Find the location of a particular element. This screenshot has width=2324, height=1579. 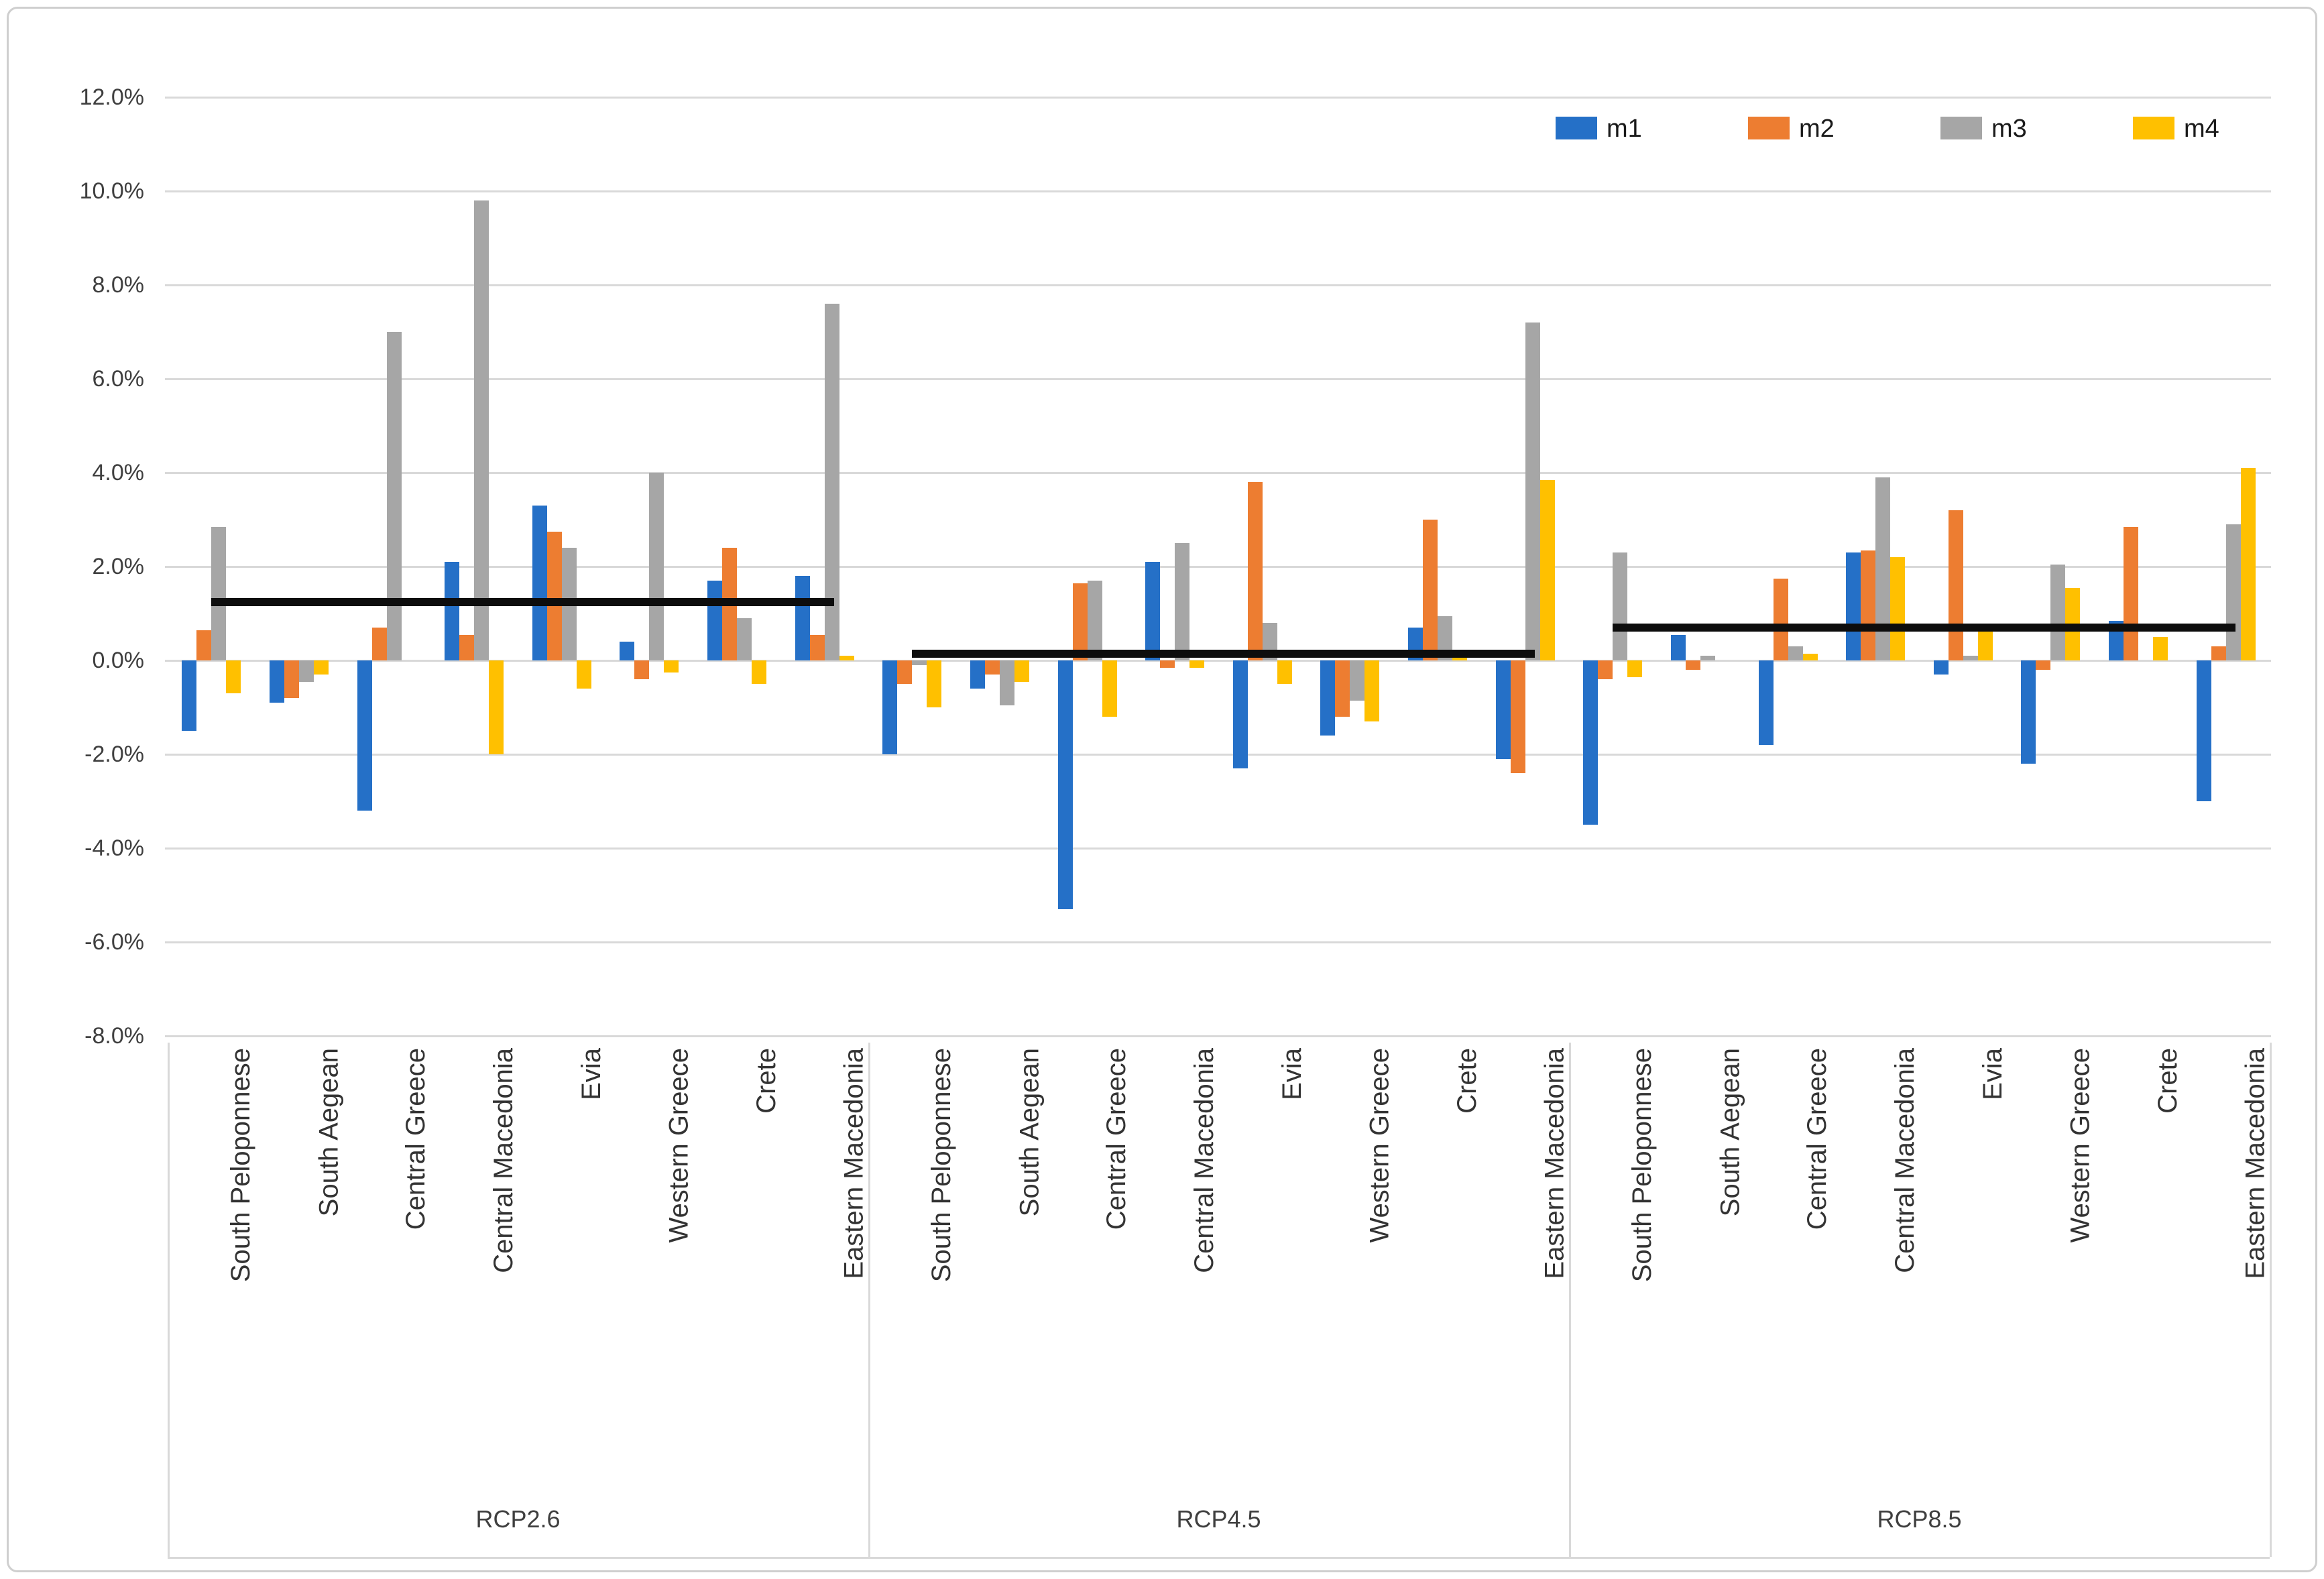

bar-RCP2.6-Central Macedonia-m1 is located at coordinates (452, 611).